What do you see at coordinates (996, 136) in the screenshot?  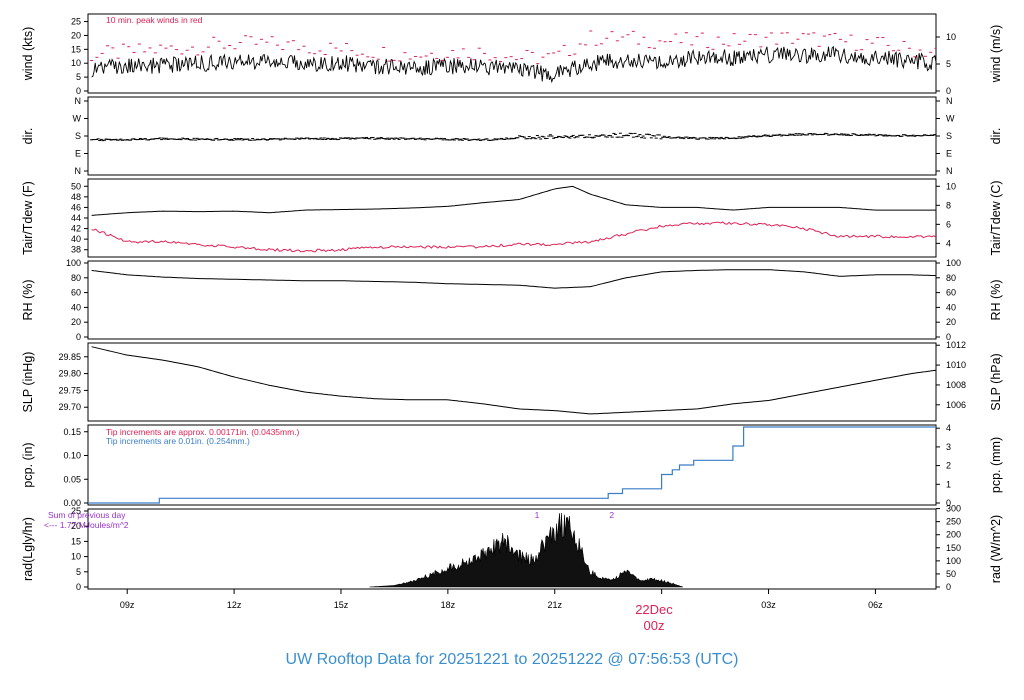 I see `ylabel-right-dir: dir.` at bounding box center [996, 136].